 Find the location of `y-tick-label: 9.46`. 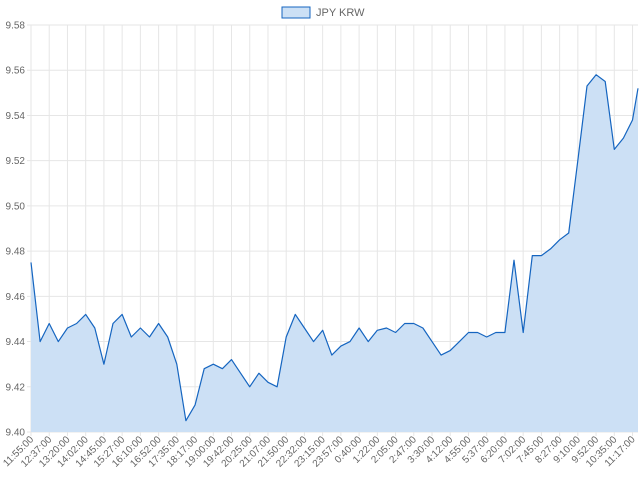

y-tick-label: 9.46 is located at coordinates (16, 297).